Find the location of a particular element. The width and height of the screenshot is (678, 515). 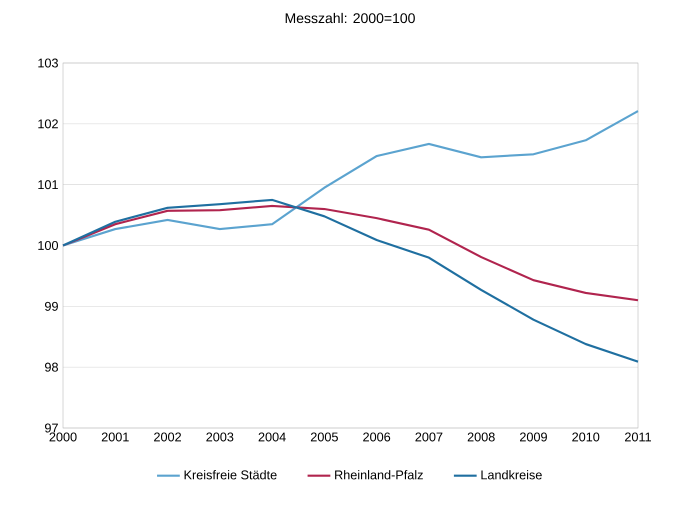

x-tick-label: 2010 is located at coordinates (586, 437).